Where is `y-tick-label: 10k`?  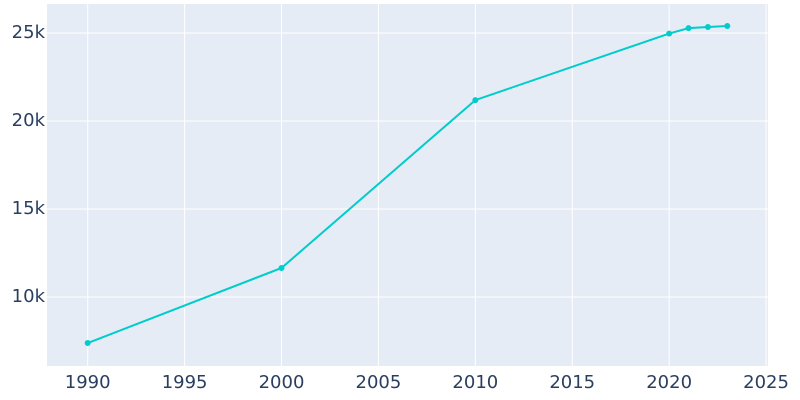 y-tick-label: 10k is located at coordinates (29, 296).